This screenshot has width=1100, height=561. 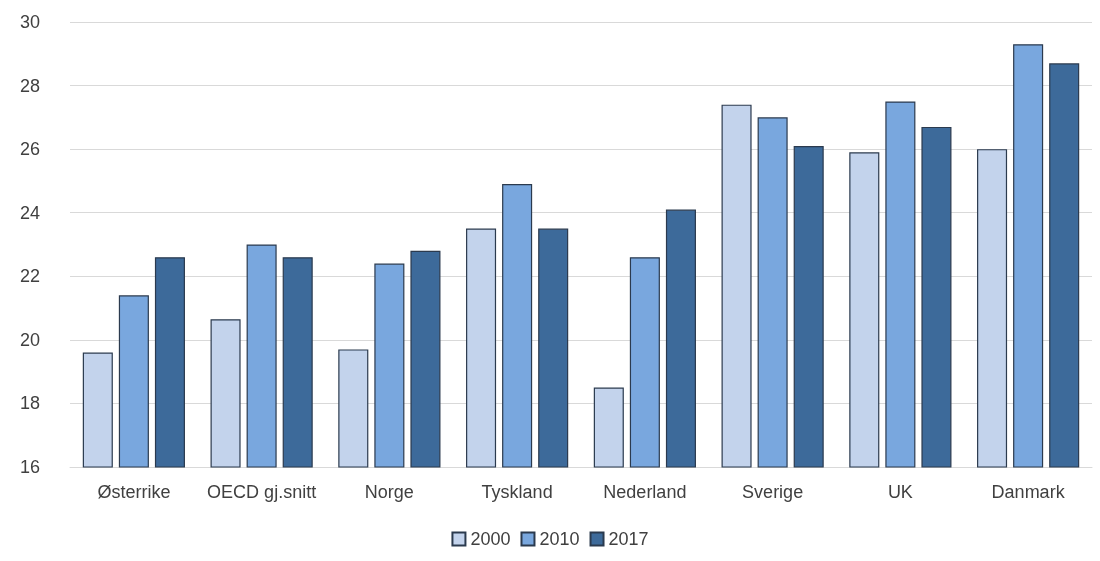 I want to click on x-tick-label: Norge, so click(x=389, y=492).